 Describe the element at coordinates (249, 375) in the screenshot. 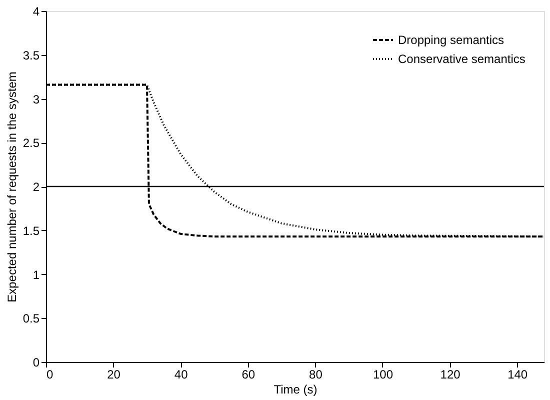

I see `x-tick-label: 60` at that location.